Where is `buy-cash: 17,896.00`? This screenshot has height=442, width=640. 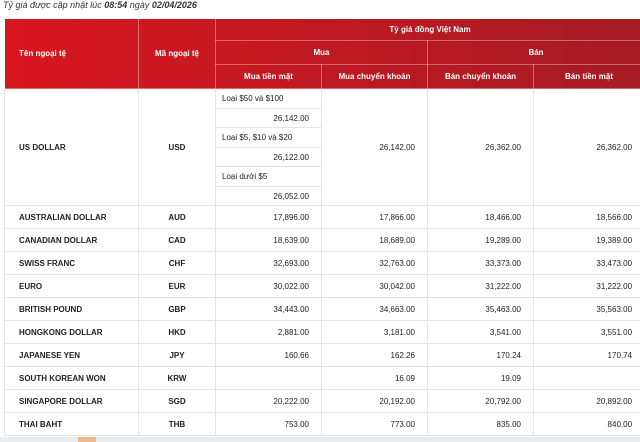
buy-cash: 17,896.00 is located at coordinates (268, 217).